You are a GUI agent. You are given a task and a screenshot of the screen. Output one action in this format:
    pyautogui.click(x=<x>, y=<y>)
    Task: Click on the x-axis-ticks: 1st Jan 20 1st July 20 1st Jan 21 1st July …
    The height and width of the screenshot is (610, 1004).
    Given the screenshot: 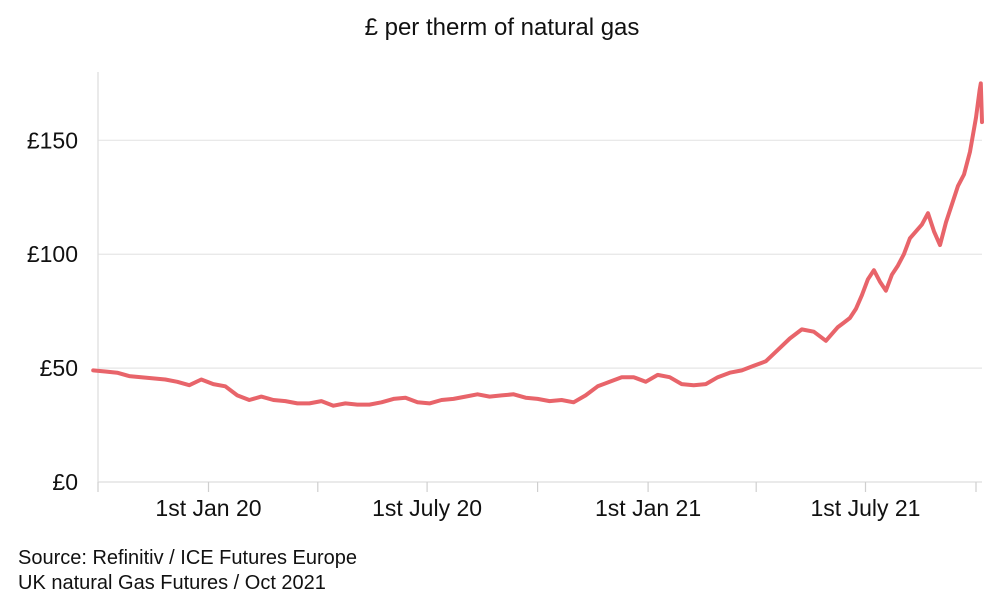 What is the action you would take?
    pyautogui.click(x=537, y=501)
    